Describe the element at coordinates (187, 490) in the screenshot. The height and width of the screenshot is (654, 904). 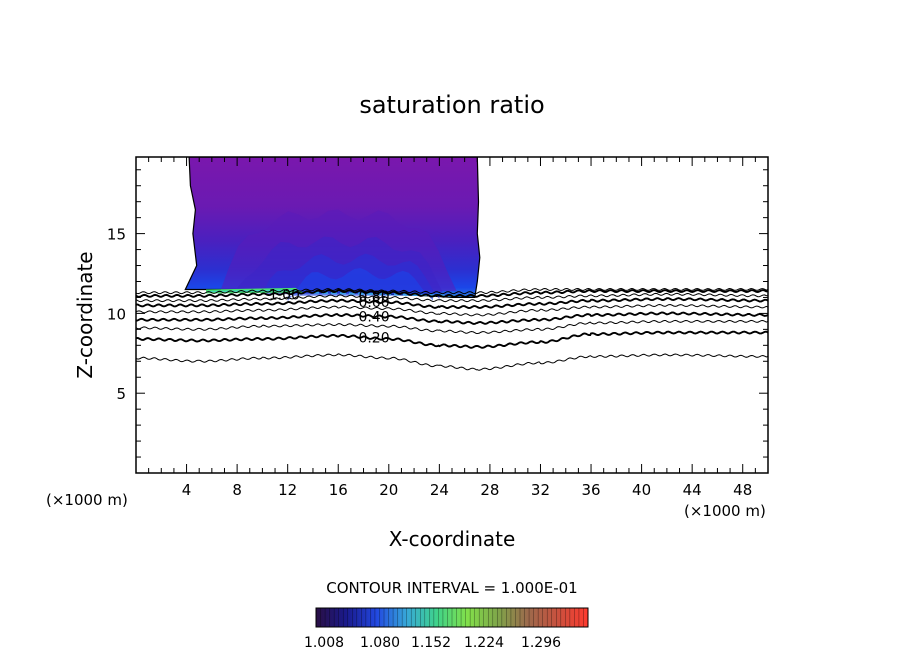
I see `x-tick-label: 4` at that location.